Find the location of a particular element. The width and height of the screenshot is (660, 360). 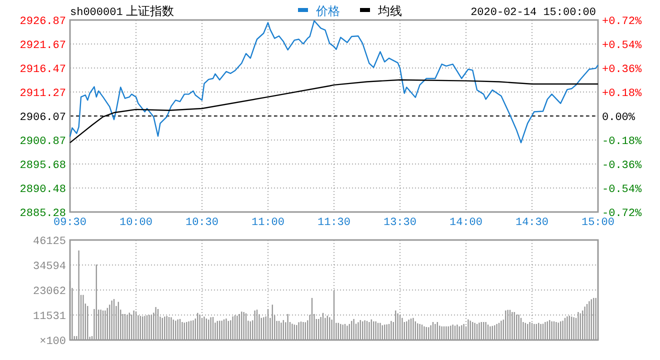

y-tick-label: 34594 is located at coordinates (49, 267).